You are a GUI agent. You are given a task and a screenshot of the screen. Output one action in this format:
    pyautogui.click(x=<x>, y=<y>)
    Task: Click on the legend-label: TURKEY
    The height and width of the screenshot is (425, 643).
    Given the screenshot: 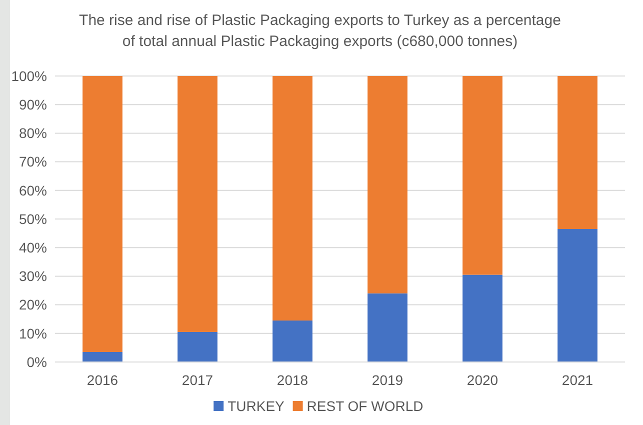 What is the action you would take?
    pyautogui.click(x=257, y=406)
    